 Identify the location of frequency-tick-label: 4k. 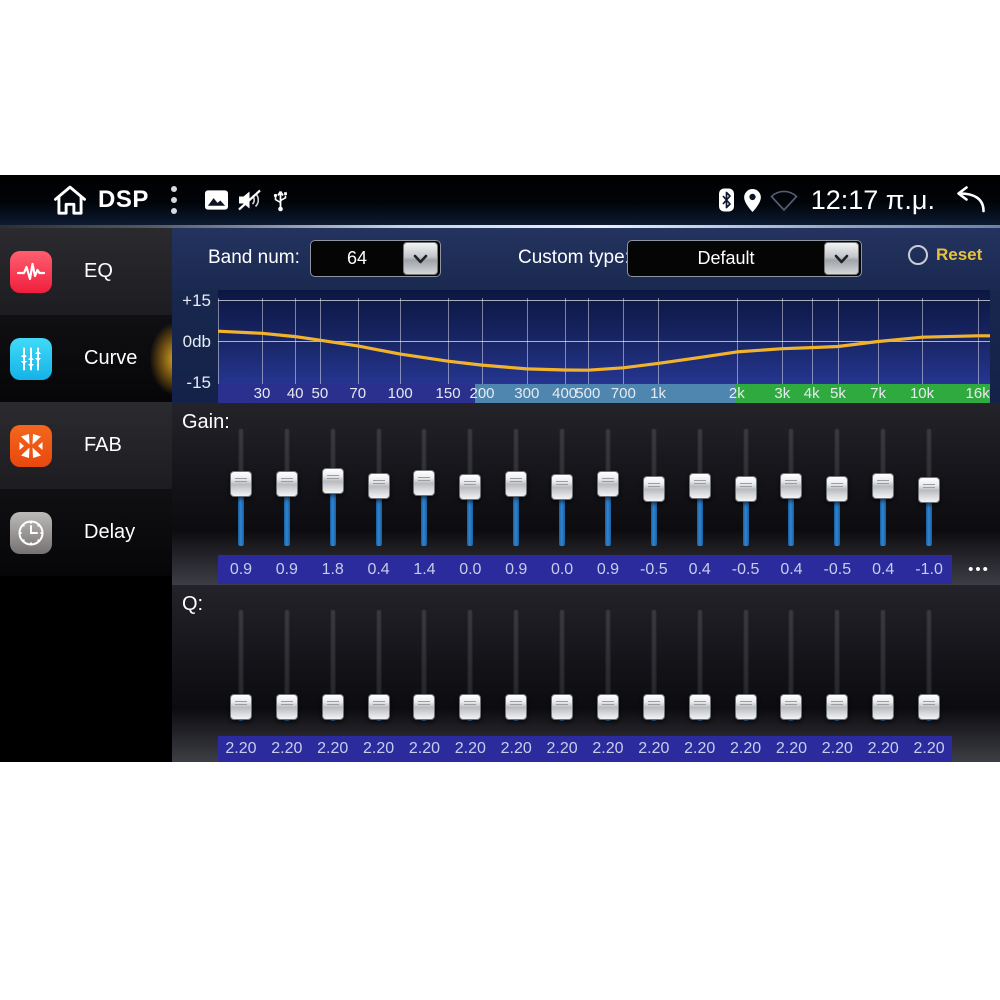
(811, 393).